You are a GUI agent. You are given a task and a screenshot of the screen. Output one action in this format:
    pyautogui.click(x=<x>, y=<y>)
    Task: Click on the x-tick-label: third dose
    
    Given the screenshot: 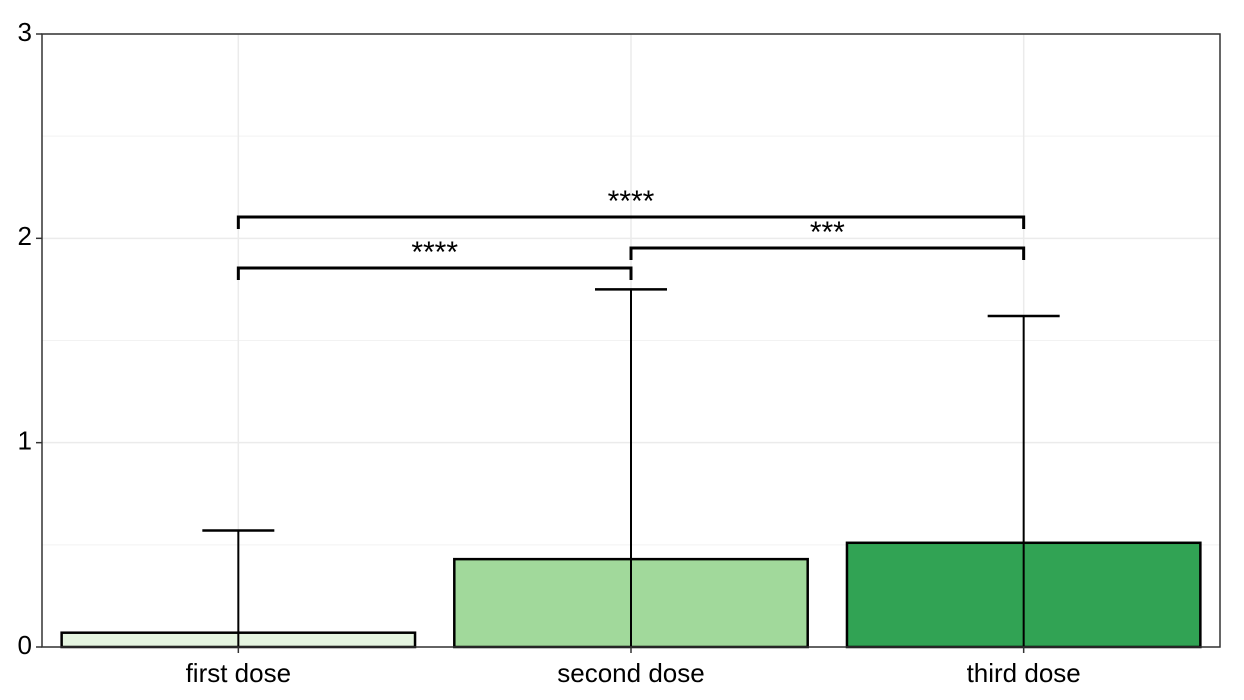 What is the action you would take?
    pyautogui.click(x=1024, y=673)
    